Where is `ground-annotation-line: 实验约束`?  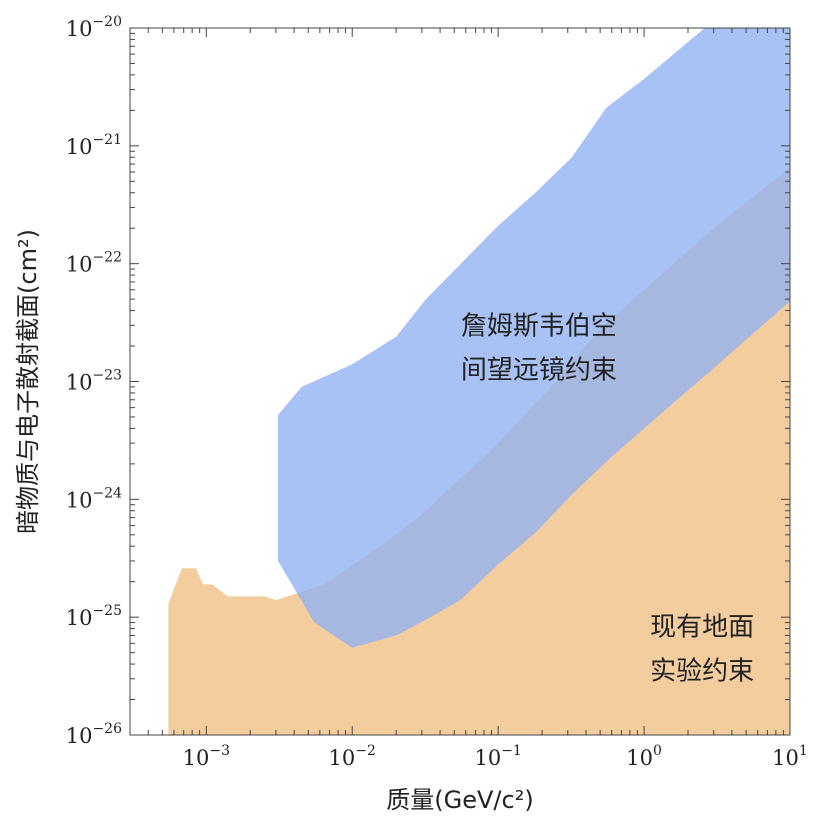 ground-annotation-line: 实验约束 is located at coordinates (702, 671).